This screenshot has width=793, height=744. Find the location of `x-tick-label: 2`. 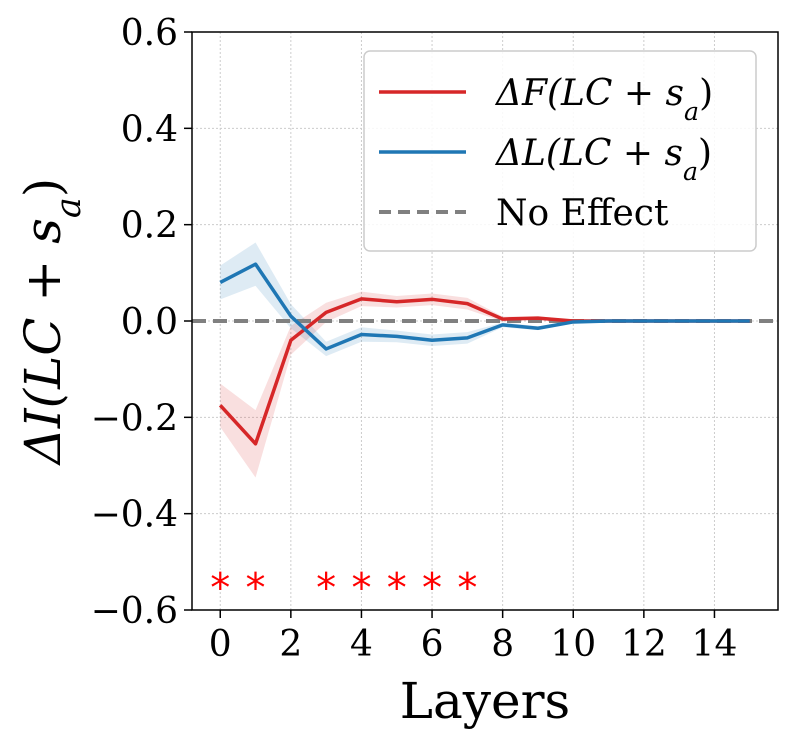

x-tick-label: 2 is located at coordinates (290, 644).